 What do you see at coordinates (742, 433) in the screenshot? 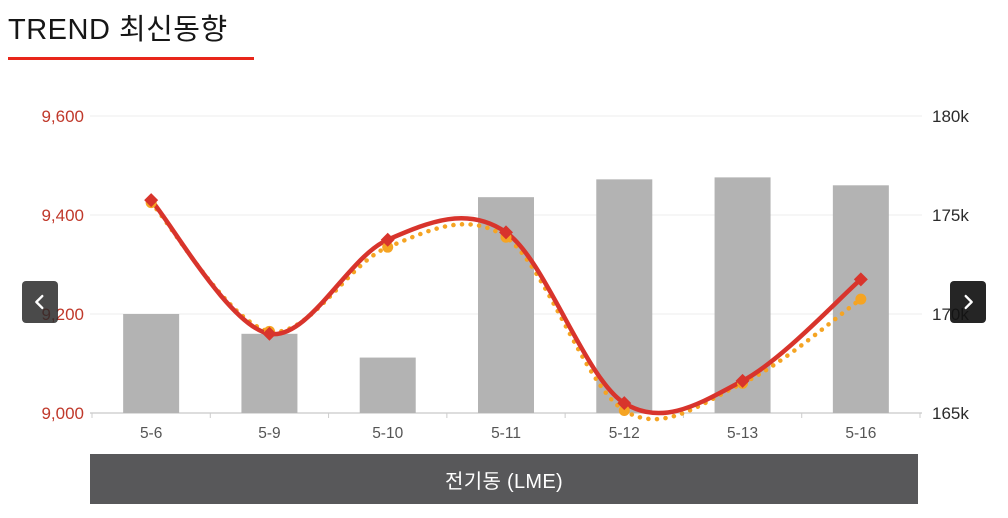
I see `category-label-5-13: 5-13` at bounding box center [742, 433].